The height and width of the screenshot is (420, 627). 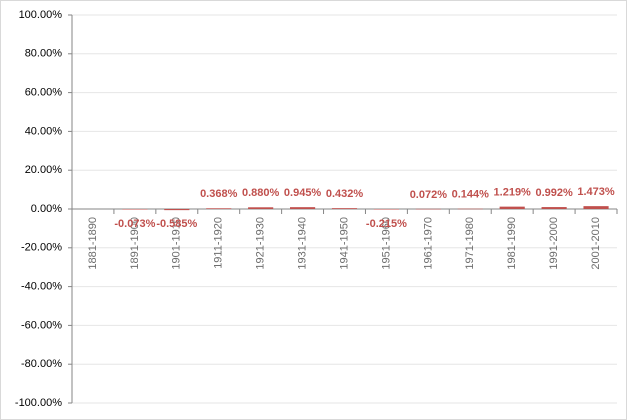 I want to click on y-tick-label: -40.00%, so click(x=41, y=287).